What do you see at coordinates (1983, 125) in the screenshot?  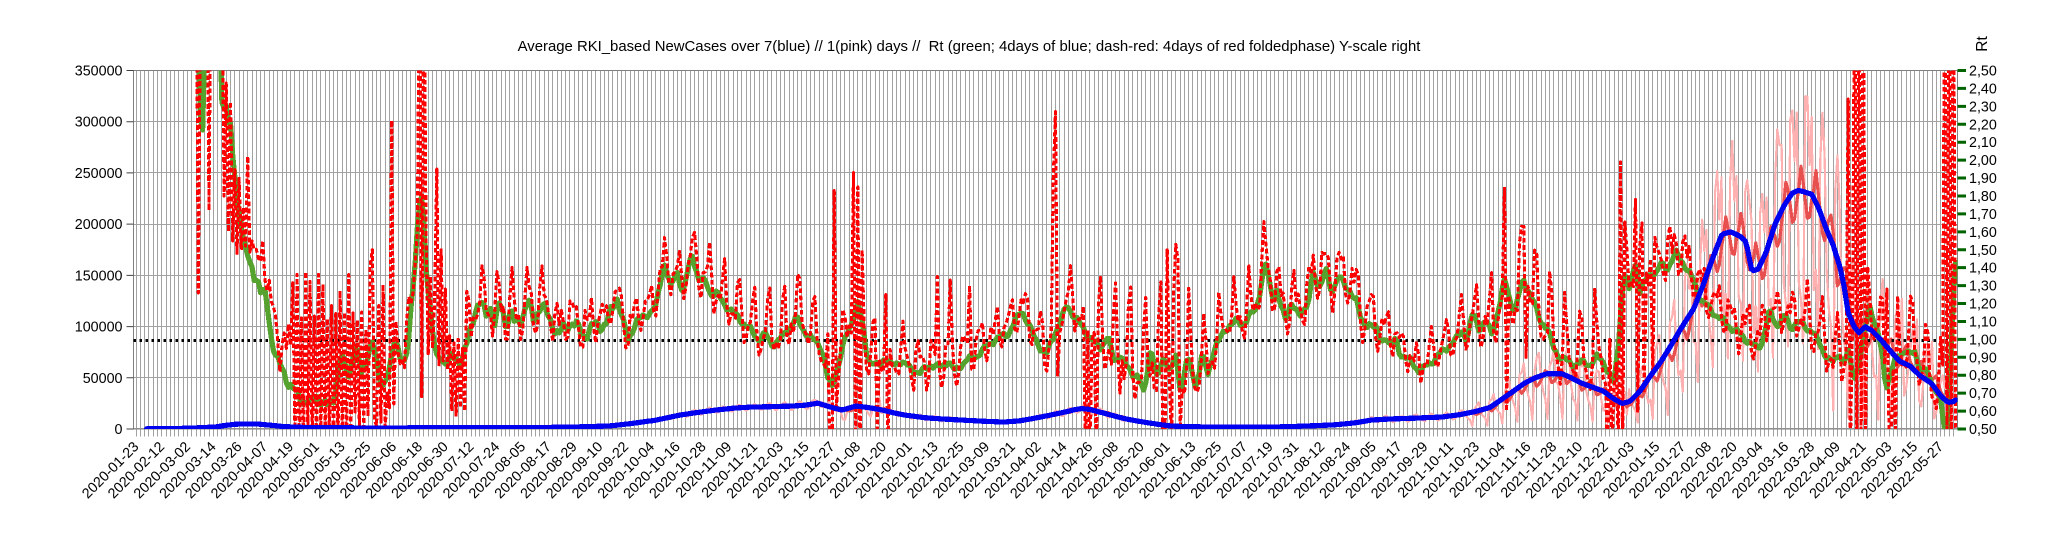 I see `svg-text: 2,20` at bounding box center [1983, 125].